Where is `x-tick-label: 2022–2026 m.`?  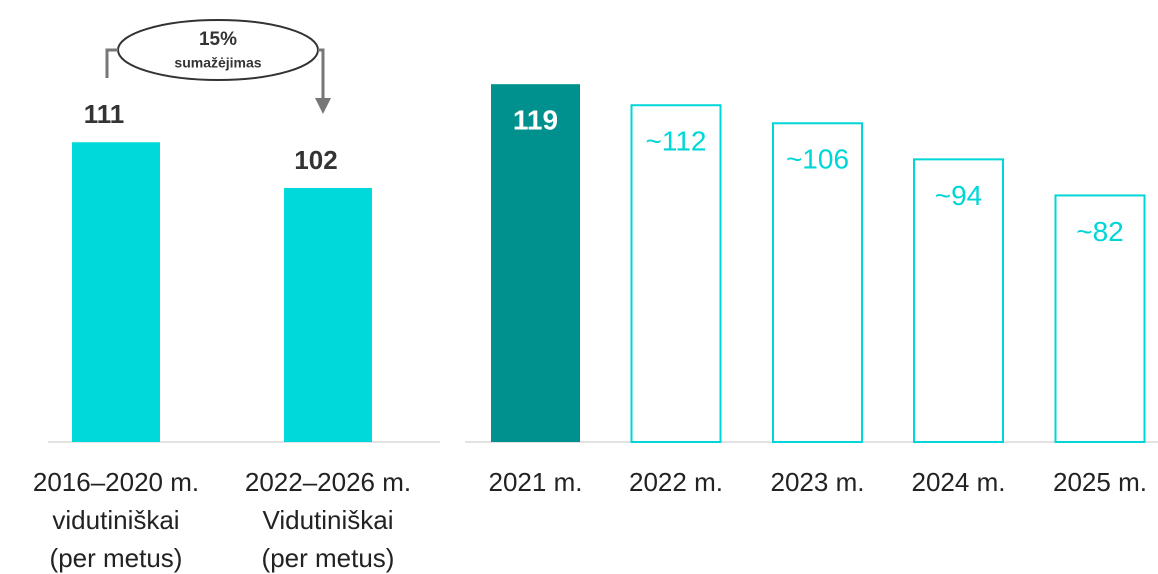
x-tick-label: 2022–2026 m. is located at coordinates (328, 482).